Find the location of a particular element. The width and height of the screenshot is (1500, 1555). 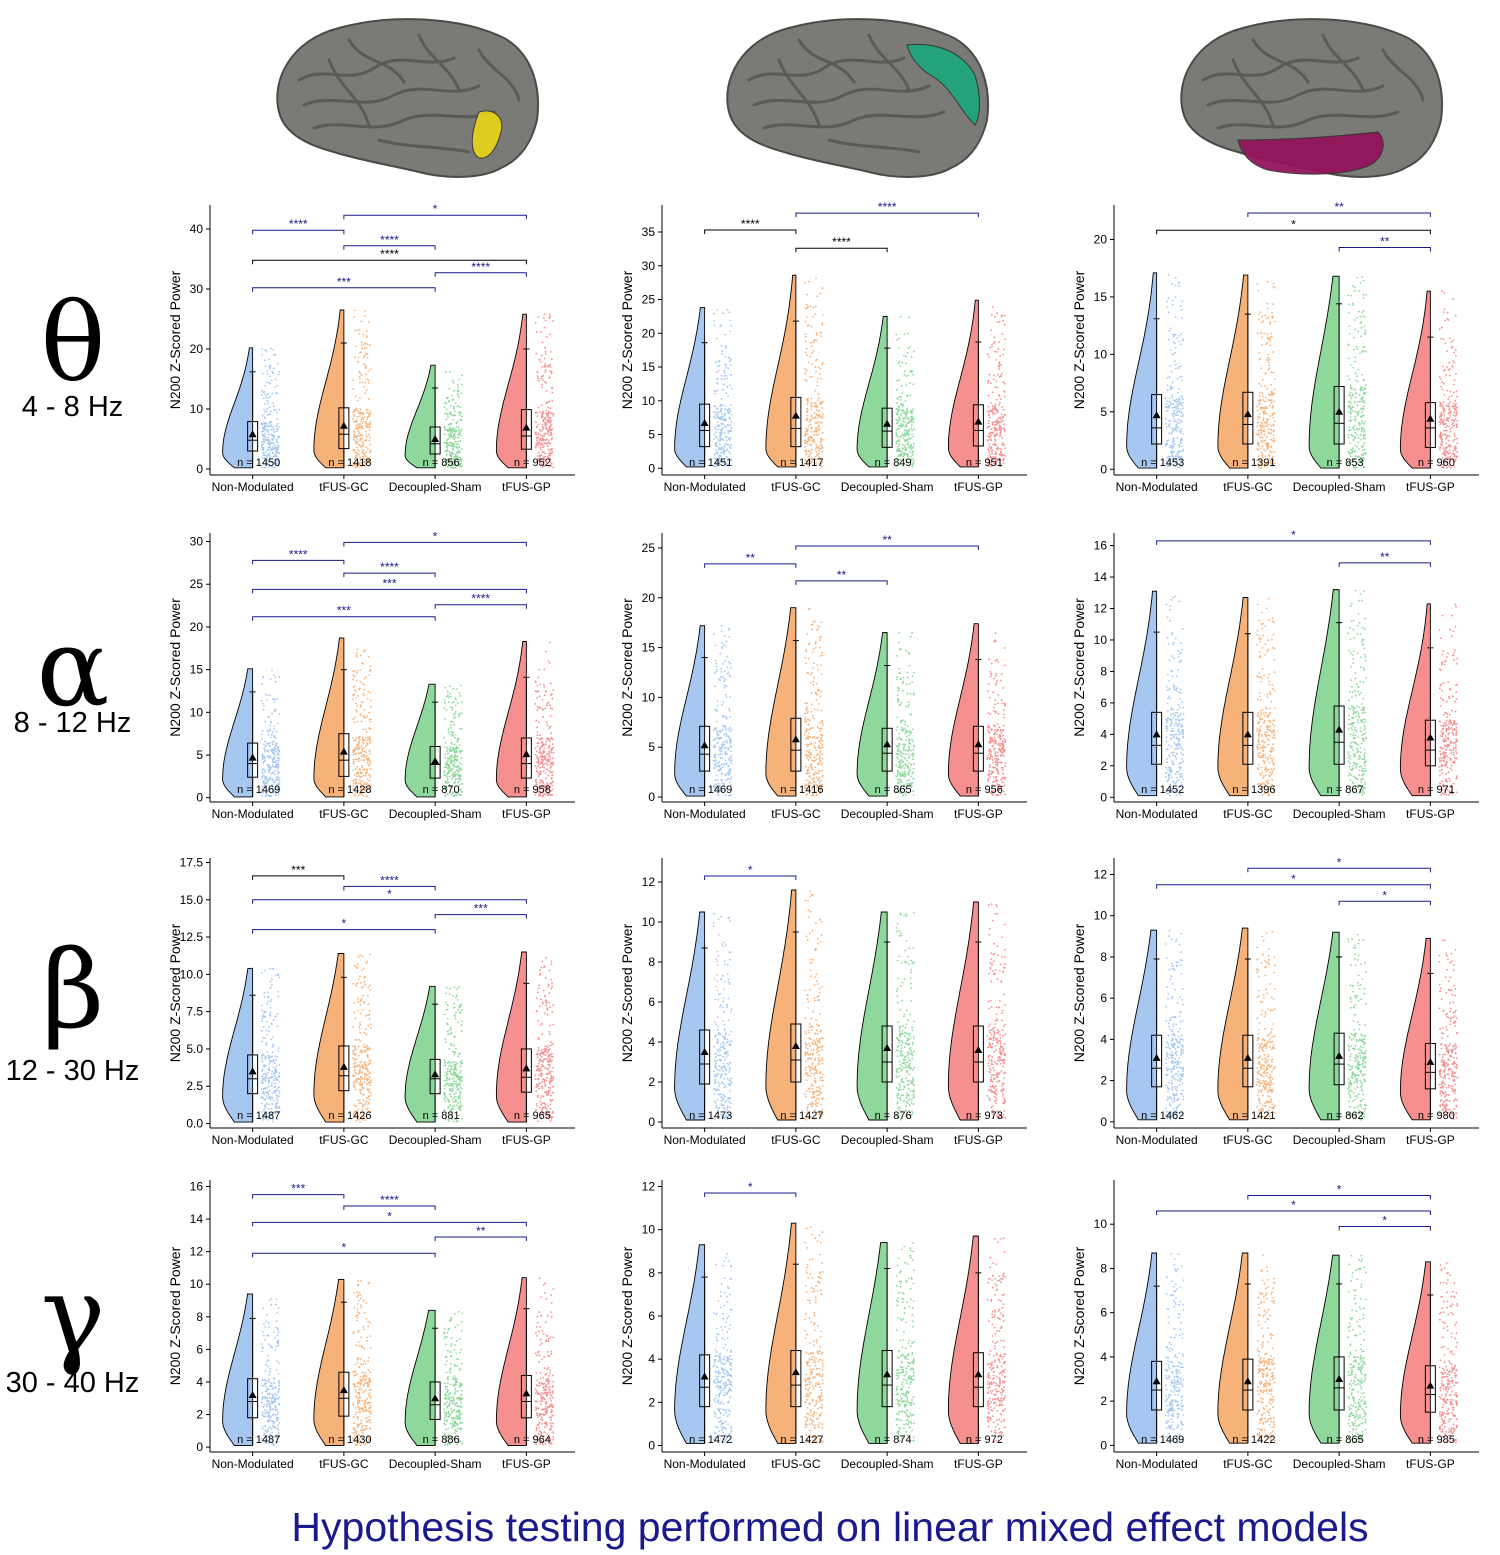

n-count-label: n = 1469 is located at coordinates (710, 790).